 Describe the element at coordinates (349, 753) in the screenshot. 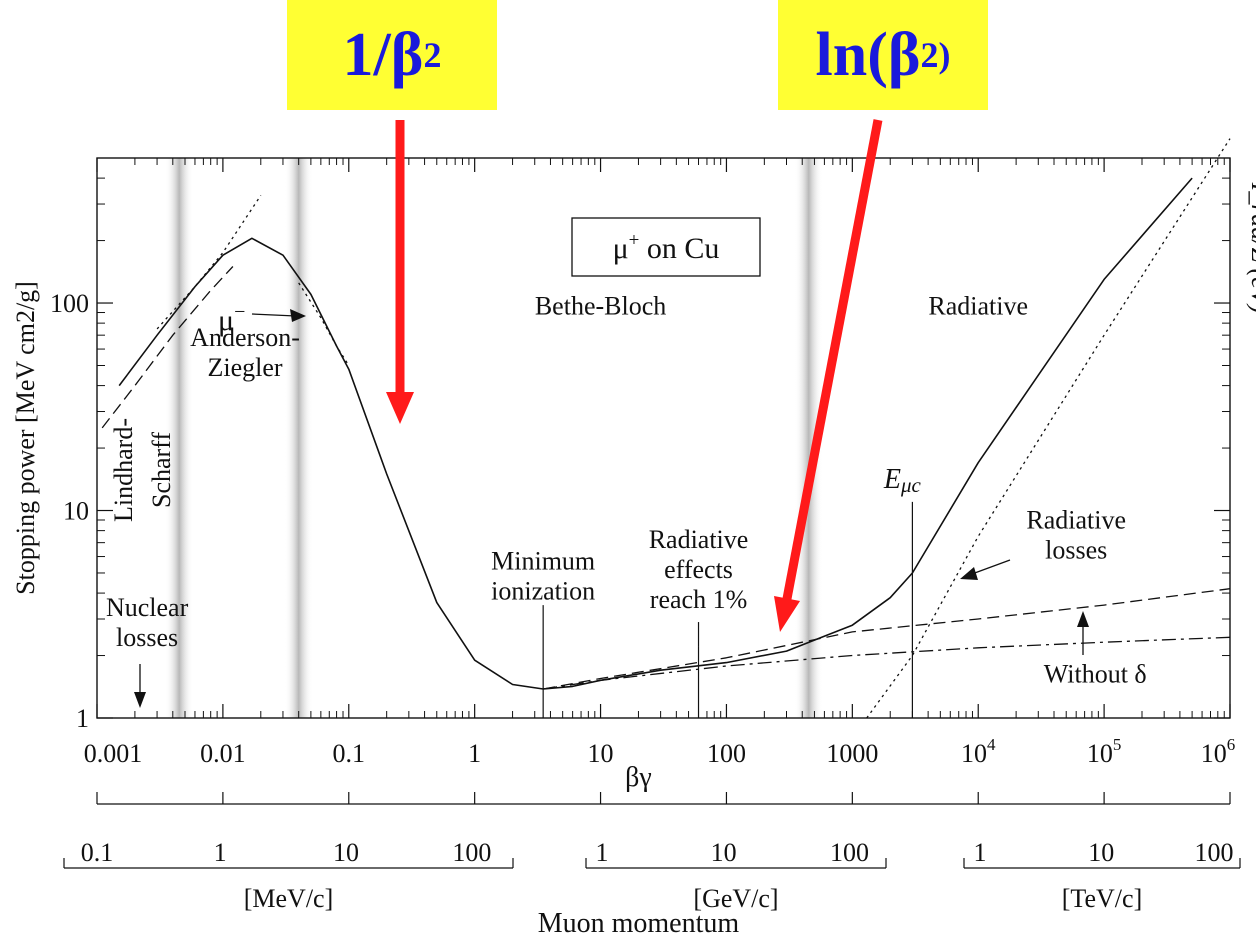

I see `x-tick-label: 0.1` at that location.